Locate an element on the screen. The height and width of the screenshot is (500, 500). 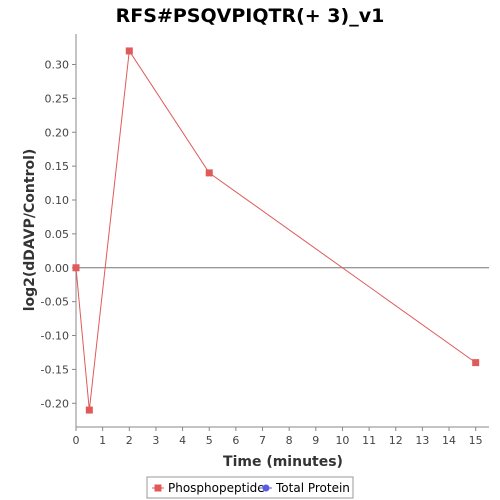
legend: Phosphopeptide Total Protein is located at coordinates (250, 487).